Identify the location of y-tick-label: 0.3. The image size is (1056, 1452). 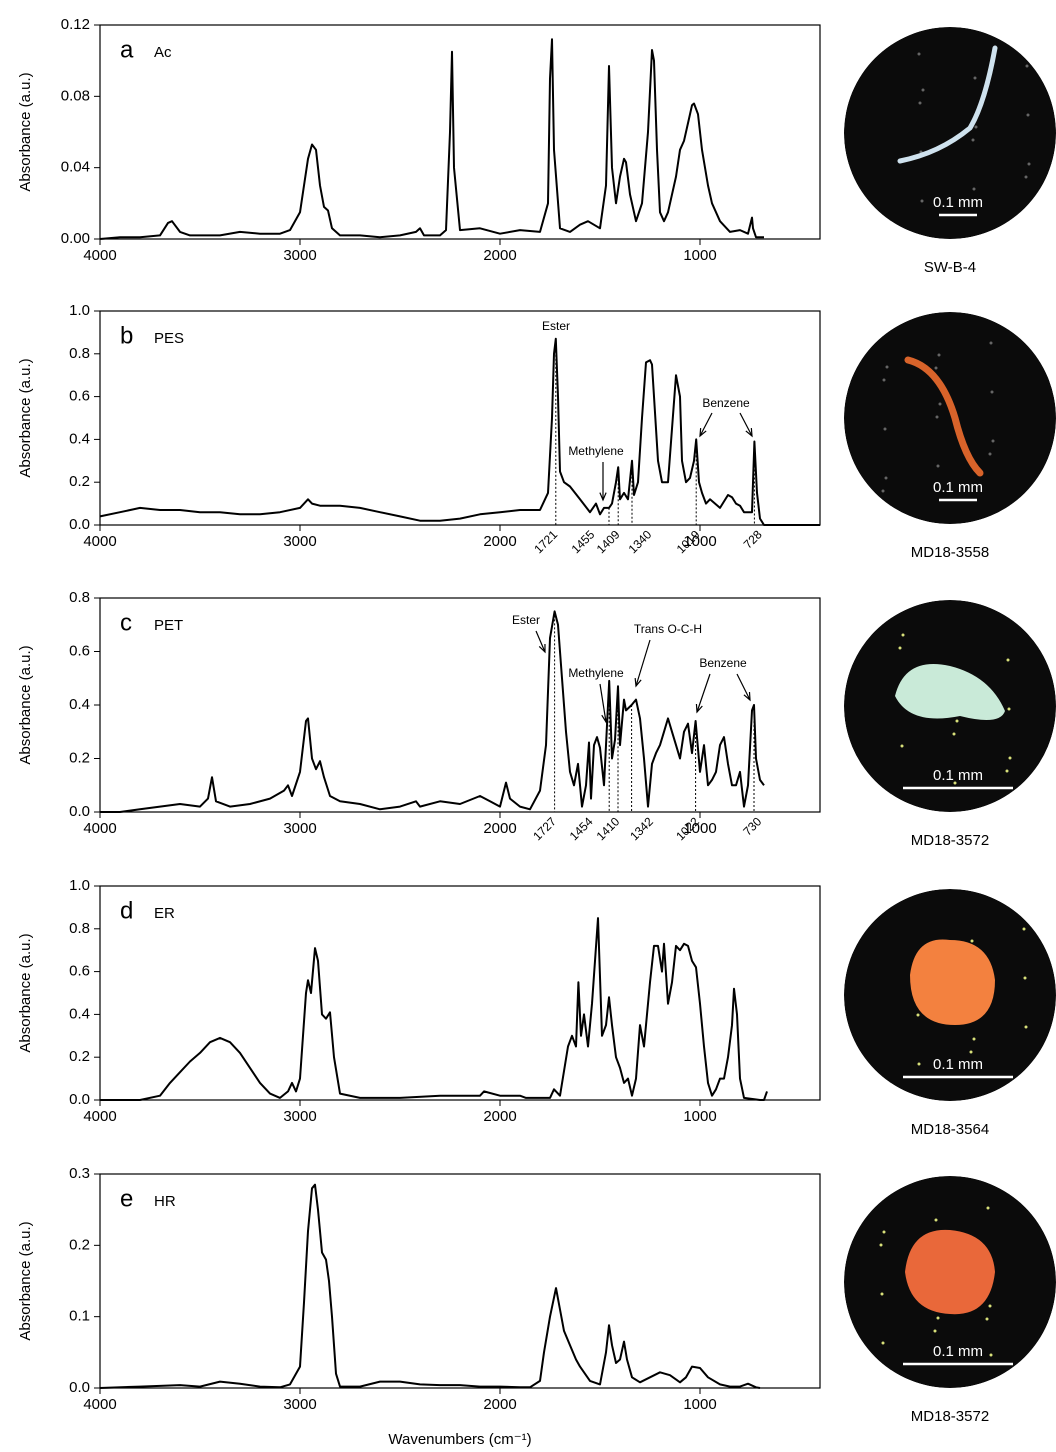
(79, 1173).